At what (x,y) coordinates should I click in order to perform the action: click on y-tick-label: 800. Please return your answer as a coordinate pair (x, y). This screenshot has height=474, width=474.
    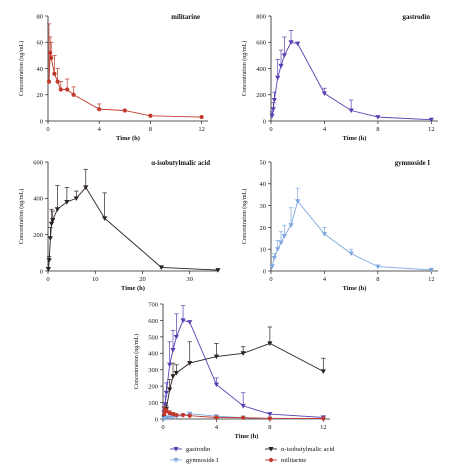
    Looking at the image, I should click on (261, 16).